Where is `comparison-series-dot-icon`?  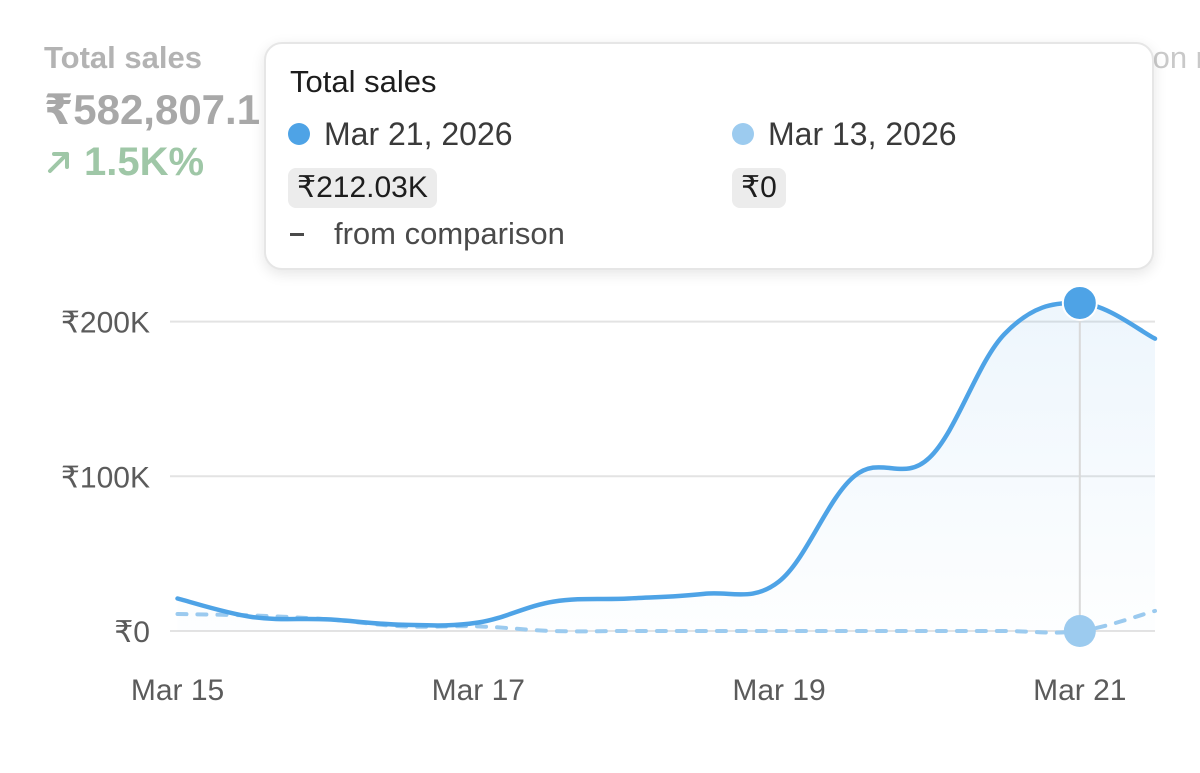 comparison-series-dot-icon is located at coordinates (743, 134).